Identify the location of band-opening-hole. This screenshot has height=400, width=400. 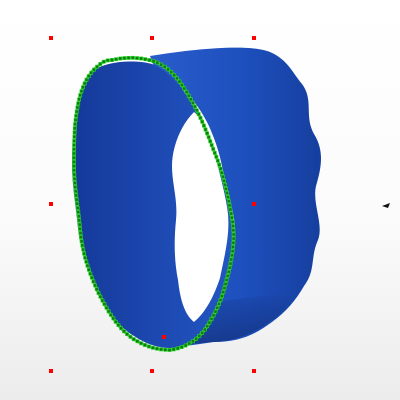
(200, 217).